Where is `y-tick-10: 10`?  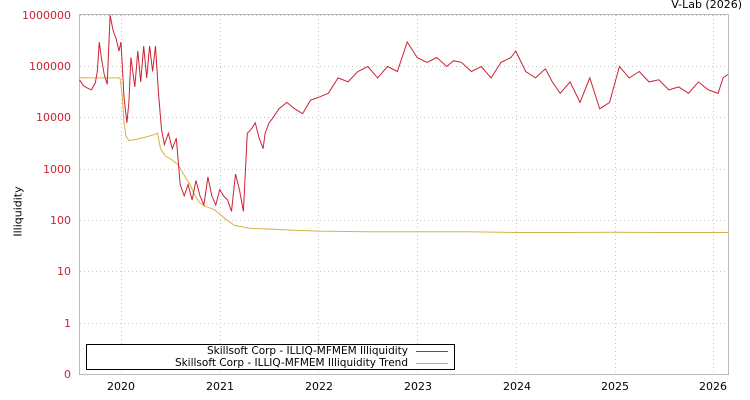 y-tick-10: 10 is located at coordinates (64, 271).